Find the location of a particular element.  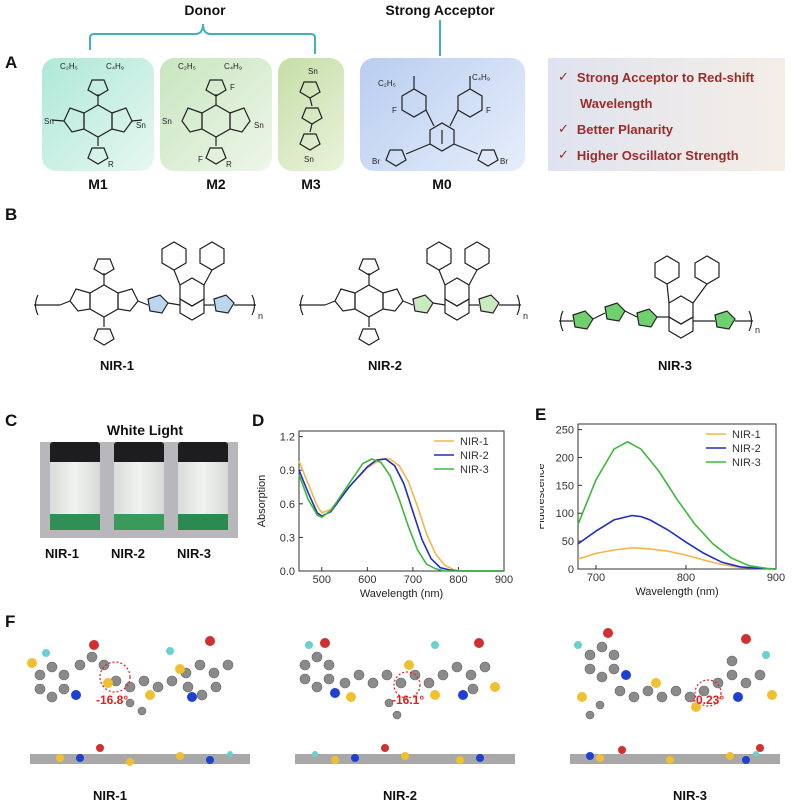

white-light-title: White Light is located at coordinates (145, 430).